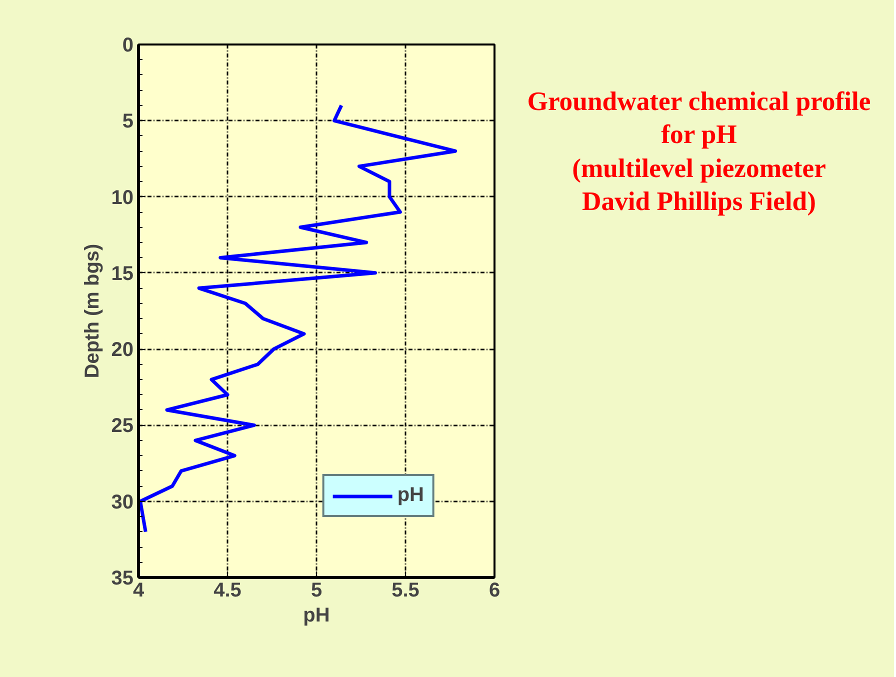  Describe the element at coordinates (92, 311) in the screenshot. I see `y-axis-title: Depth (m bgs)` at that location.